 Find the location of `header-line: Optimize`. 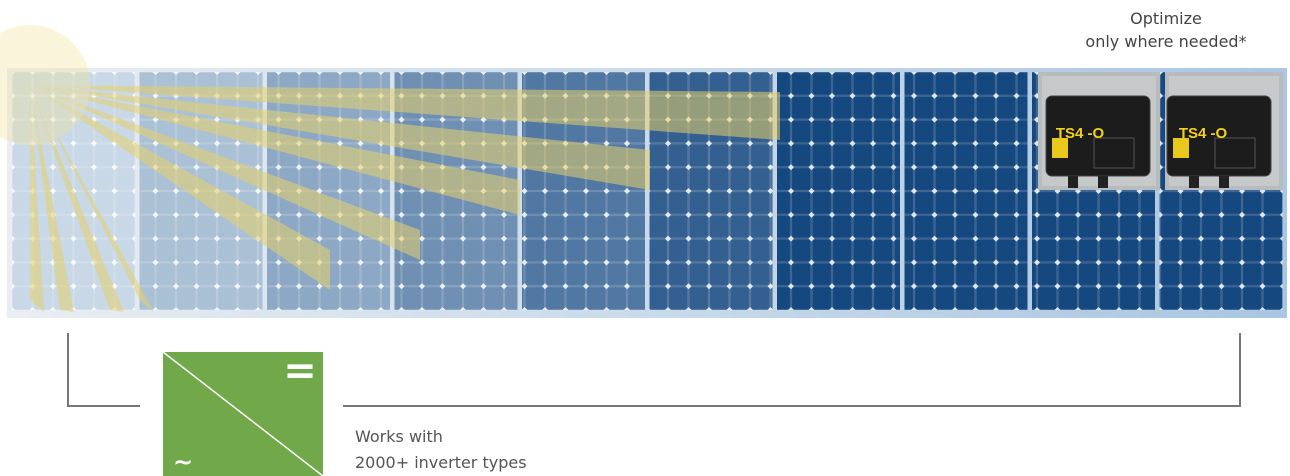

header-line: Optimize is located at coordinates (1166, 18).